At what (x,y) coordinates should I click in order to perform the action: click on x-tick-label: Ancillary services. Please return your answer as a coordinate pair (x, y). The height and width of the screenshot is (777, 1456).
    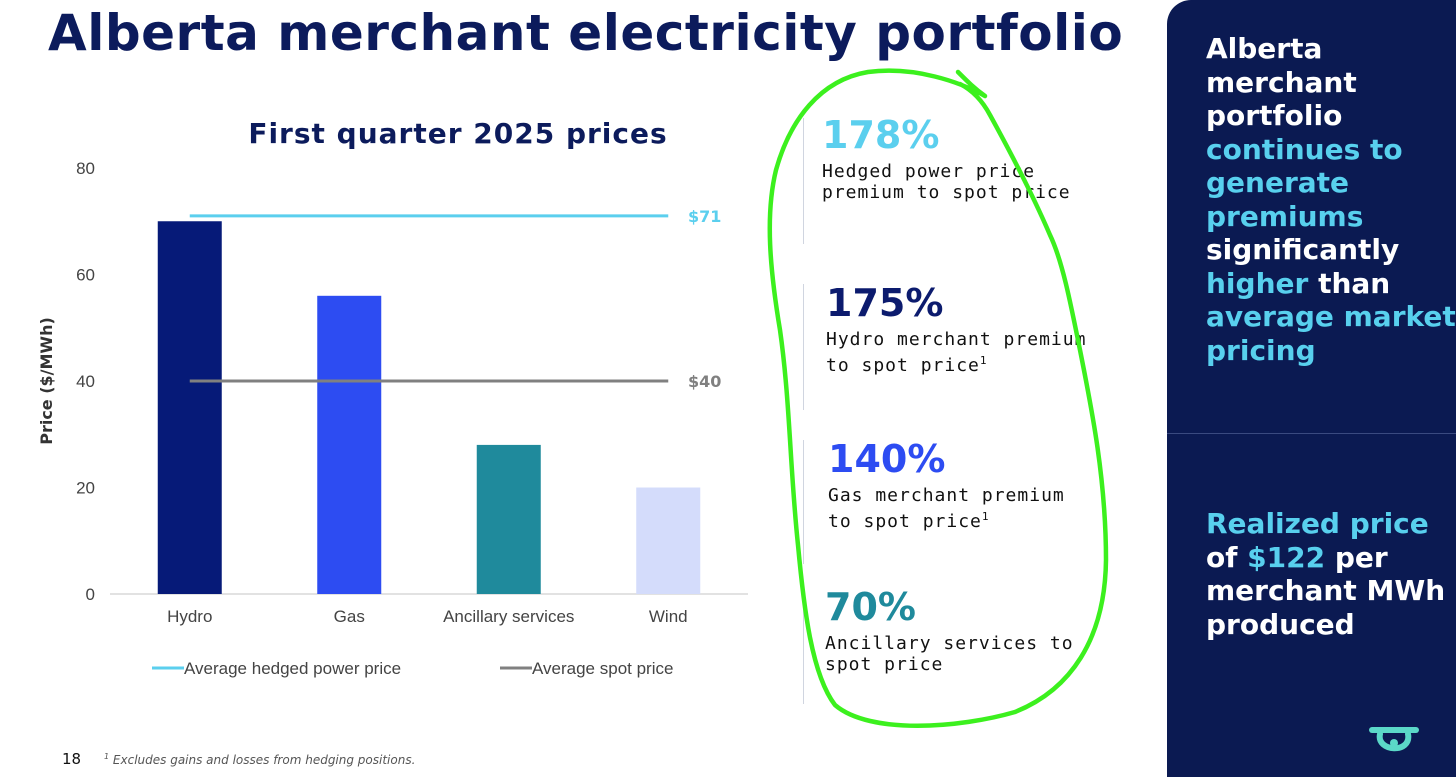
    Looking at the image, I should click on (508, 616).